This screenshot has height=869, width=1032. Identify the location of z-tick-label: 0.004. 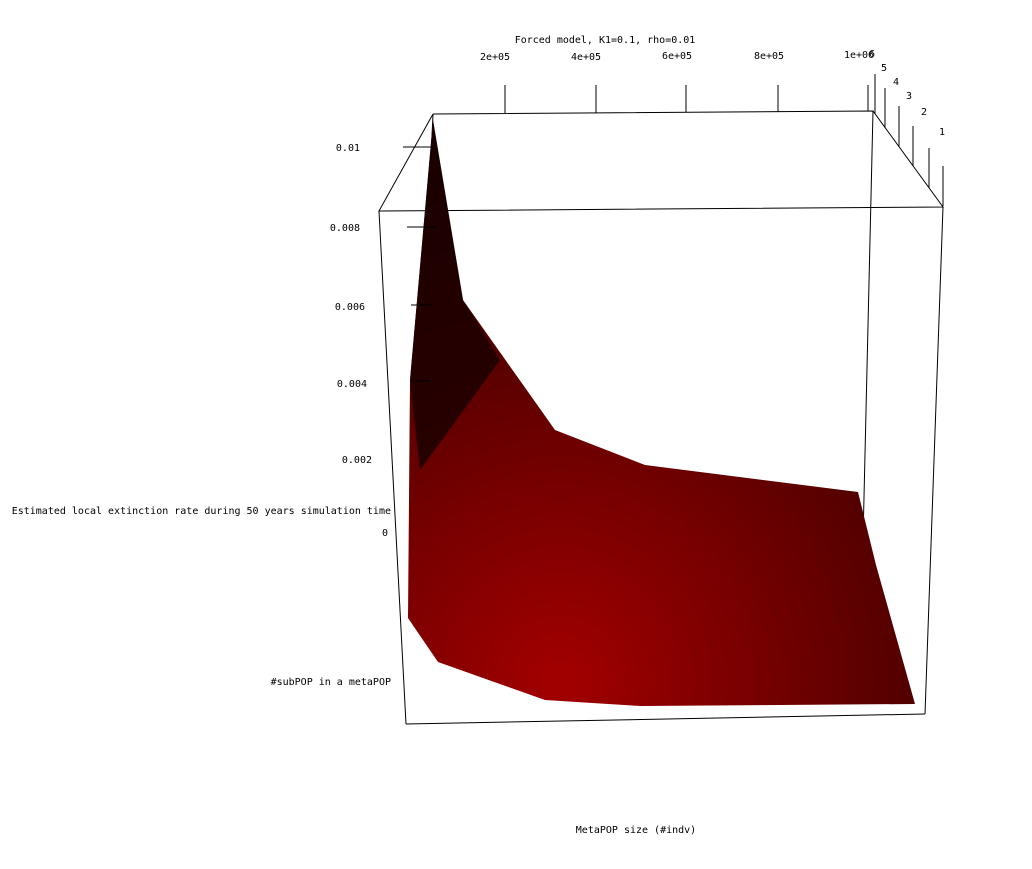
(352, 384).